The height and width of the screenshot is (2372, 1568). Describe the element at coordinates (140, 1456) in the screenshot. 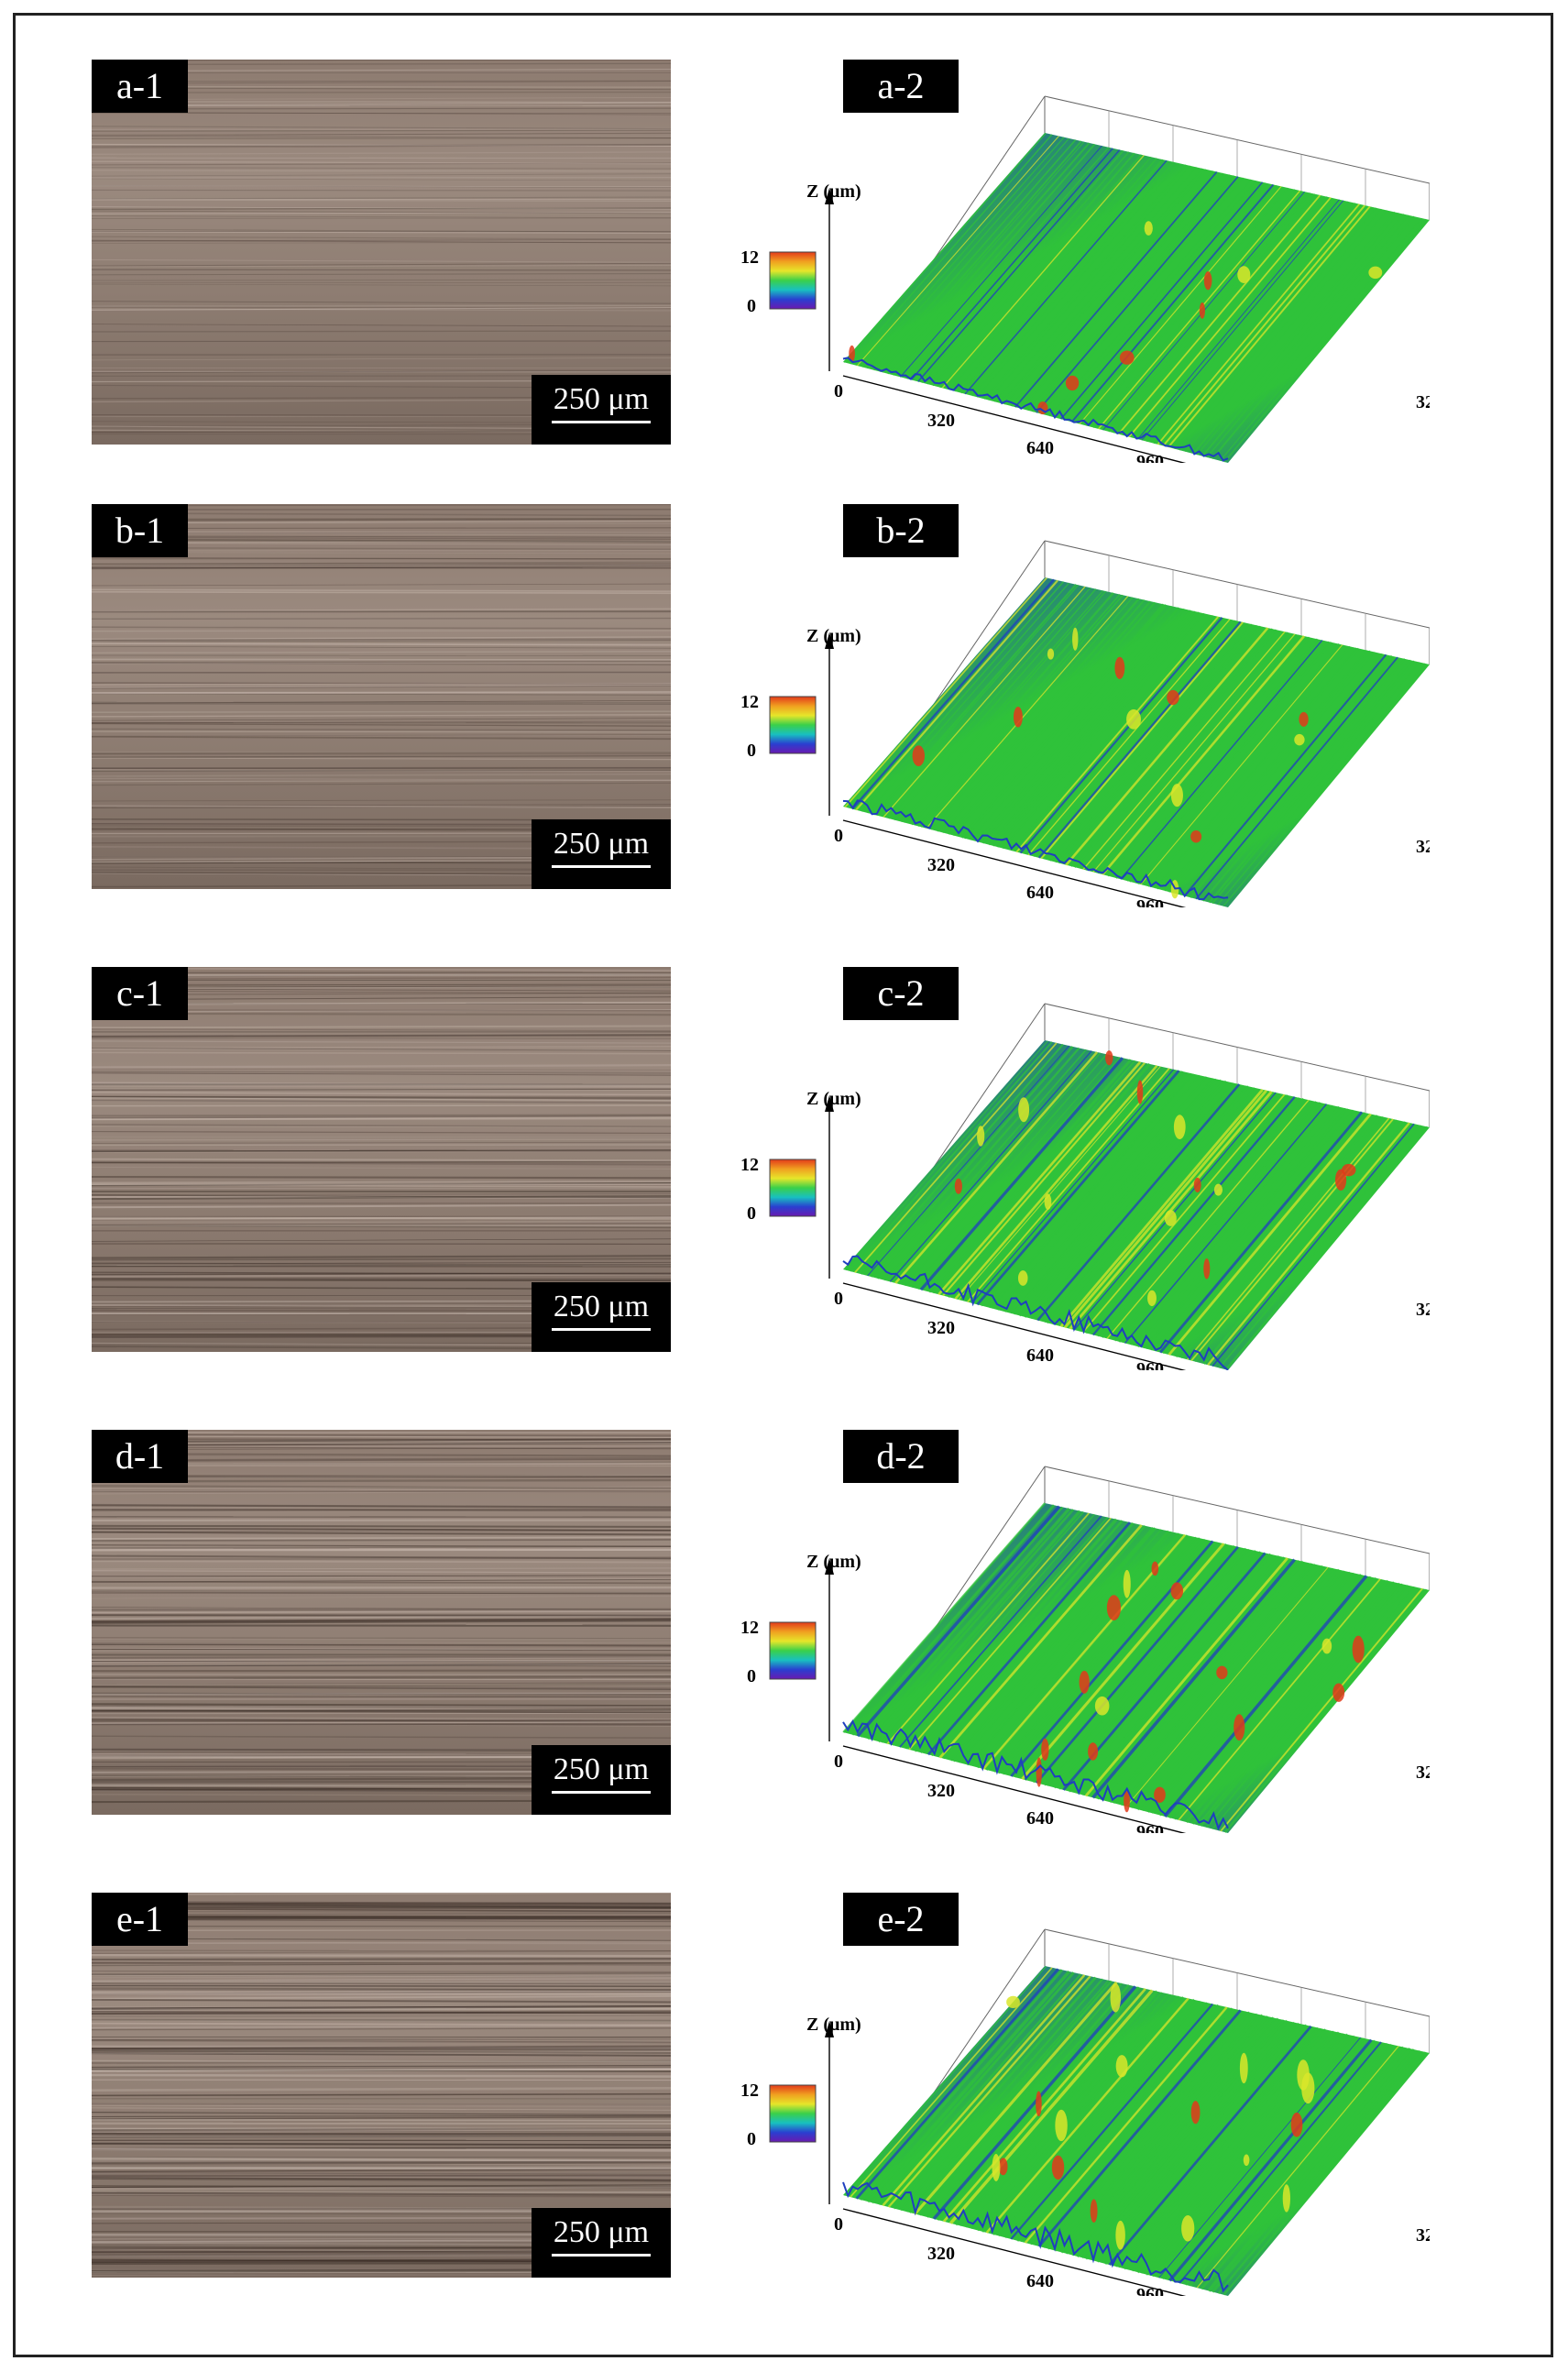

I see `micrograph-label: d-1` at that location.